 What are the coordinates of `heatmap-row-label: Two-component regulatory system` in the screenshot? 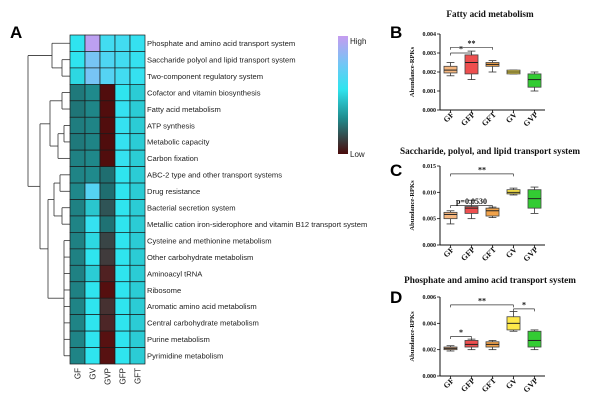 It's located at (205, 76).